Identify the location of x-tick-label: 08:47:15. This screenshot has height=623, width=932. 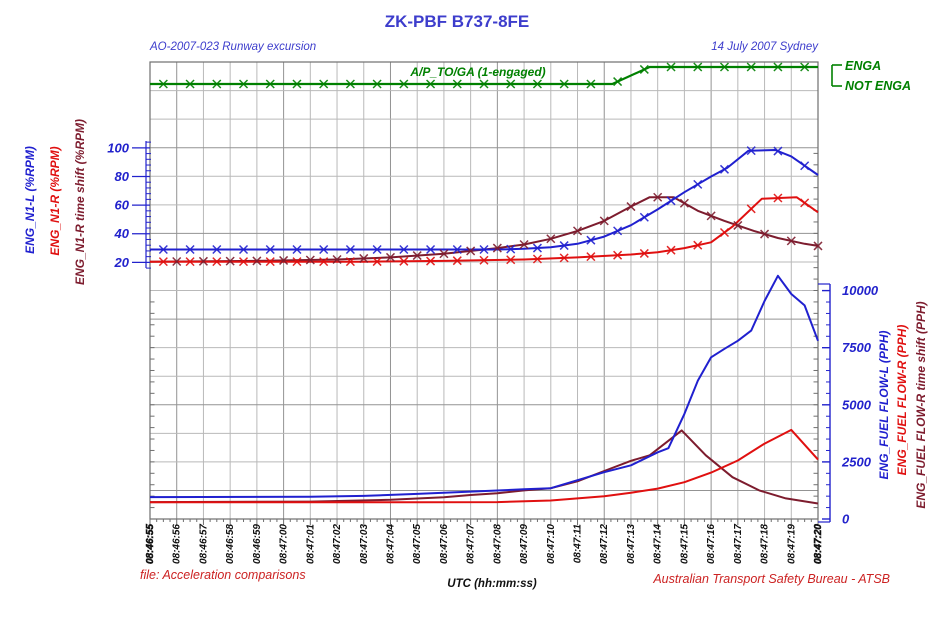
(684, 544).